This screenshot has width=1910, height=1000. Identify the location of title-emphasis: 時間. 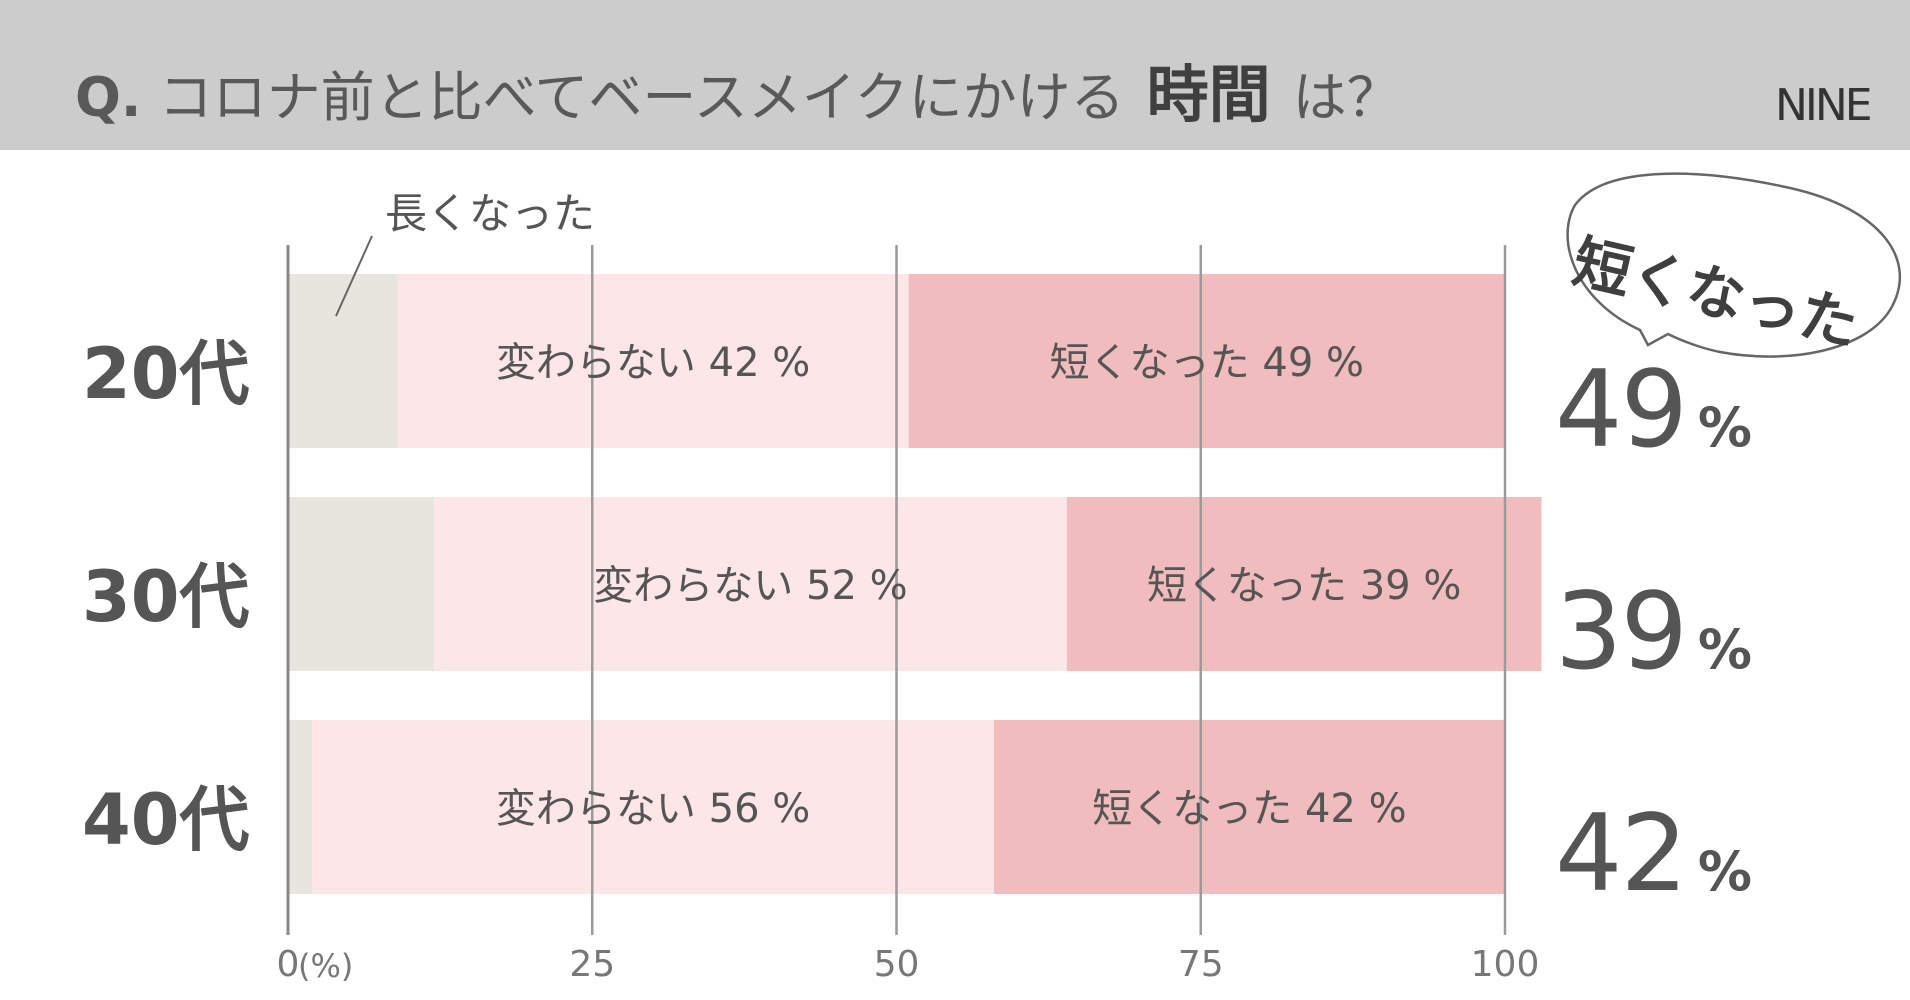
(1208, 94).